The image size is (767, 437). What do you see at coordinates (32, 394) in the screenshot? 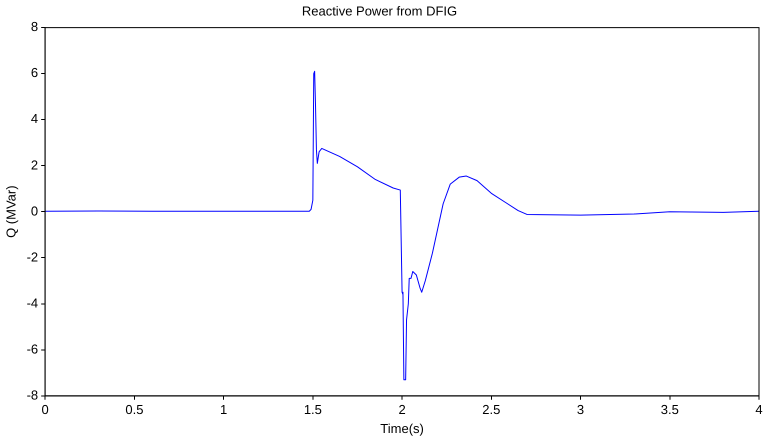
I see `y-tick-label: -8` at bounding box center [32, 394].